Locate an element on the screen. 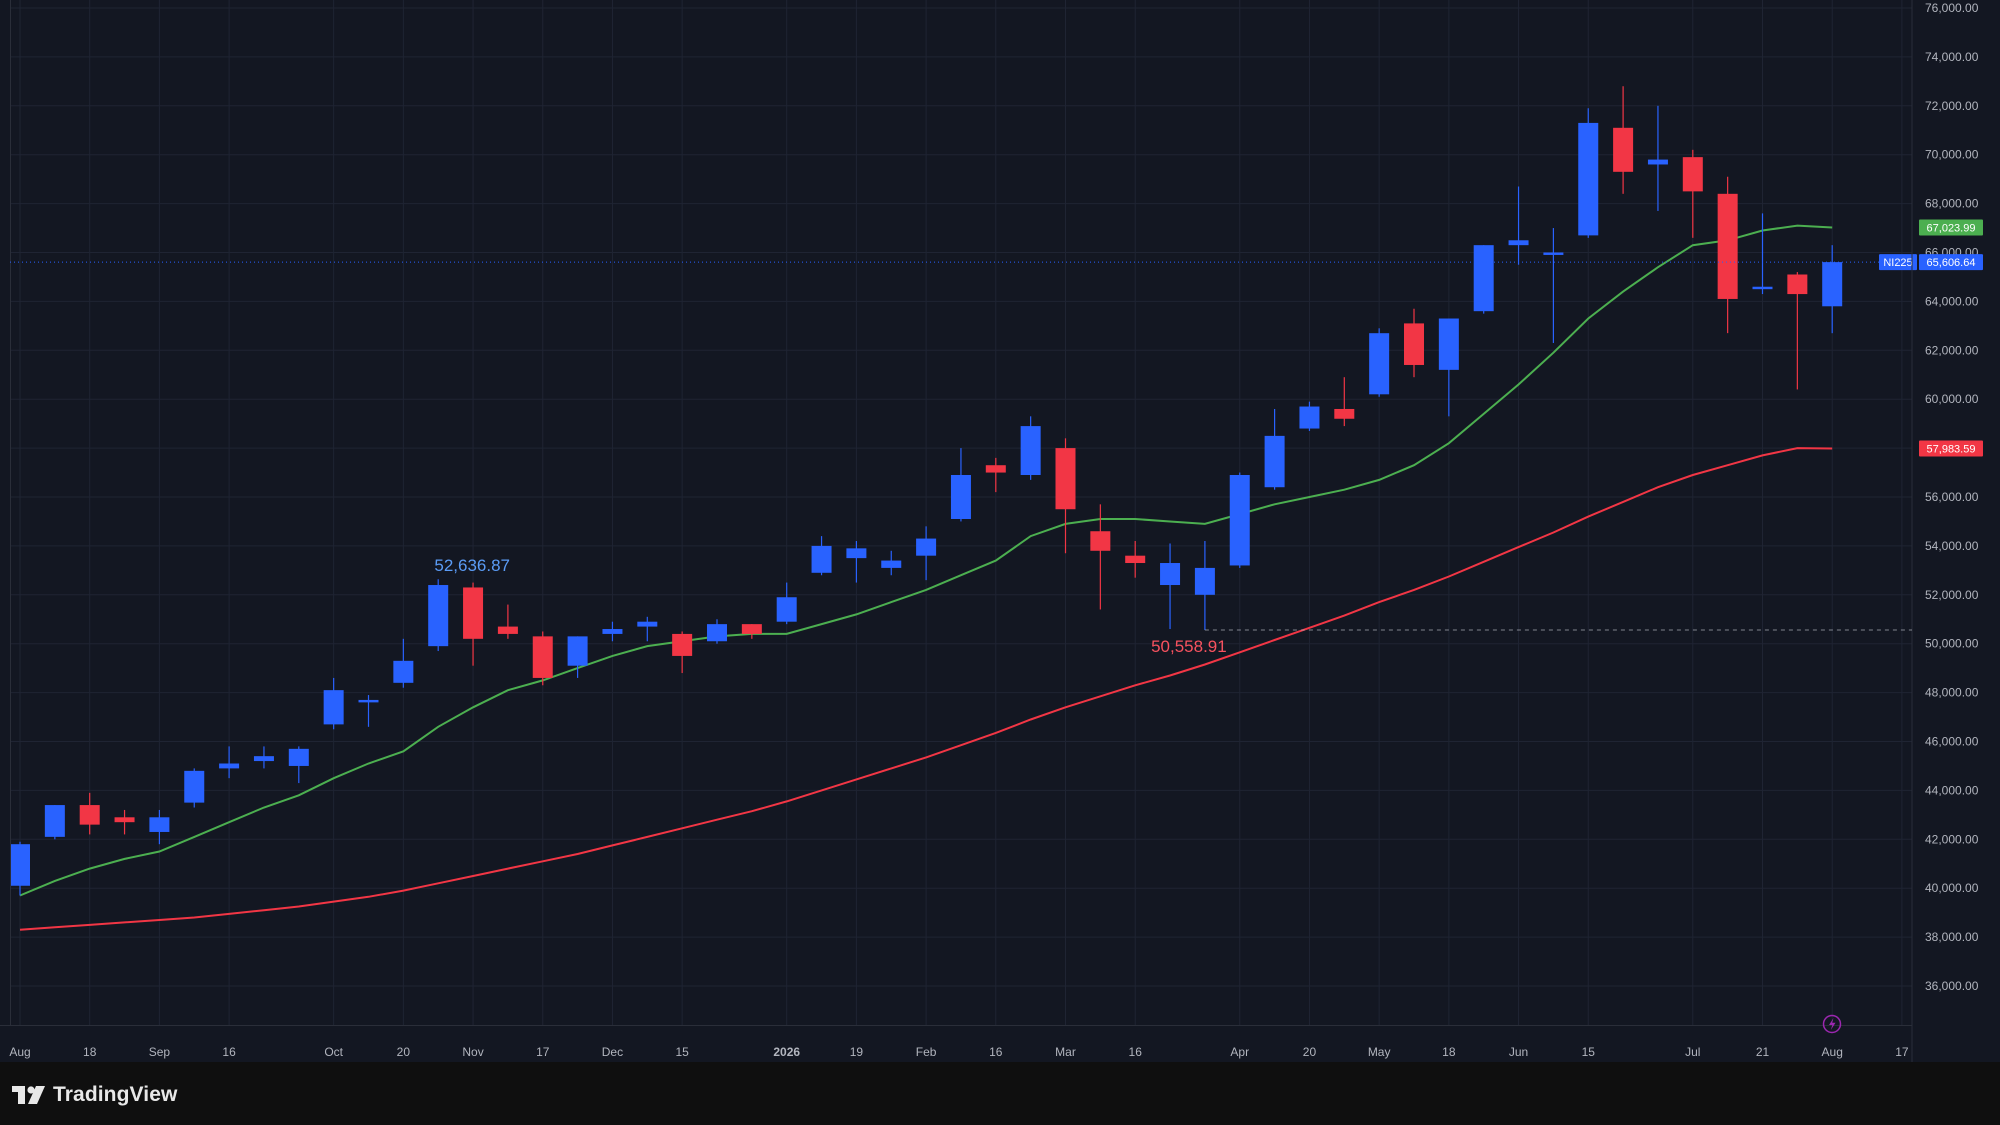 The image size is (2000, 1125). time-tick-label: Mar is located at coordinates (1065, 1052).